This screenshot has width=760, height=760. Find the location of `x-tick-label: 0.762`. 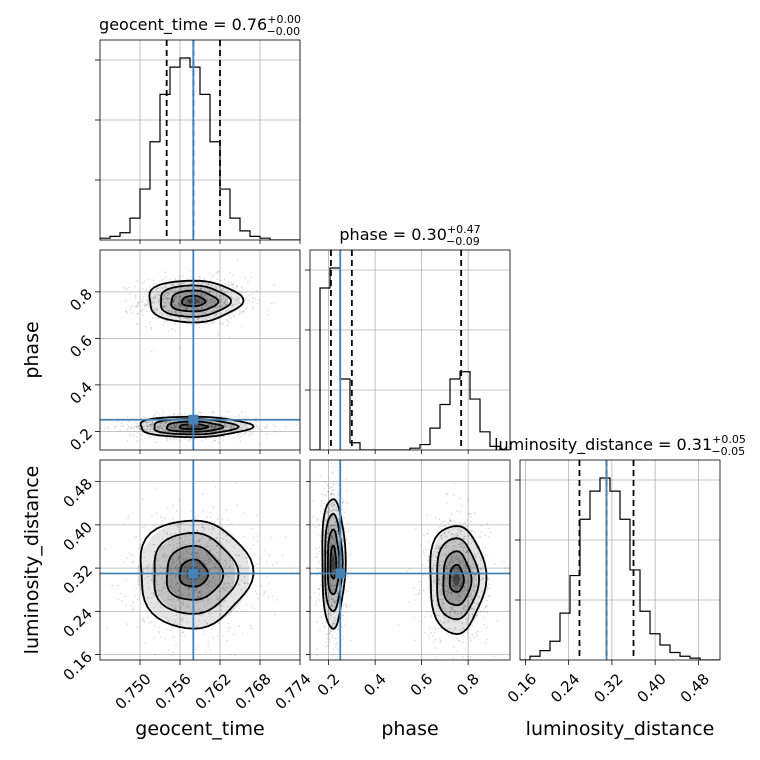

x-tick-label: 0.762 is located at coordinates (213, 691).